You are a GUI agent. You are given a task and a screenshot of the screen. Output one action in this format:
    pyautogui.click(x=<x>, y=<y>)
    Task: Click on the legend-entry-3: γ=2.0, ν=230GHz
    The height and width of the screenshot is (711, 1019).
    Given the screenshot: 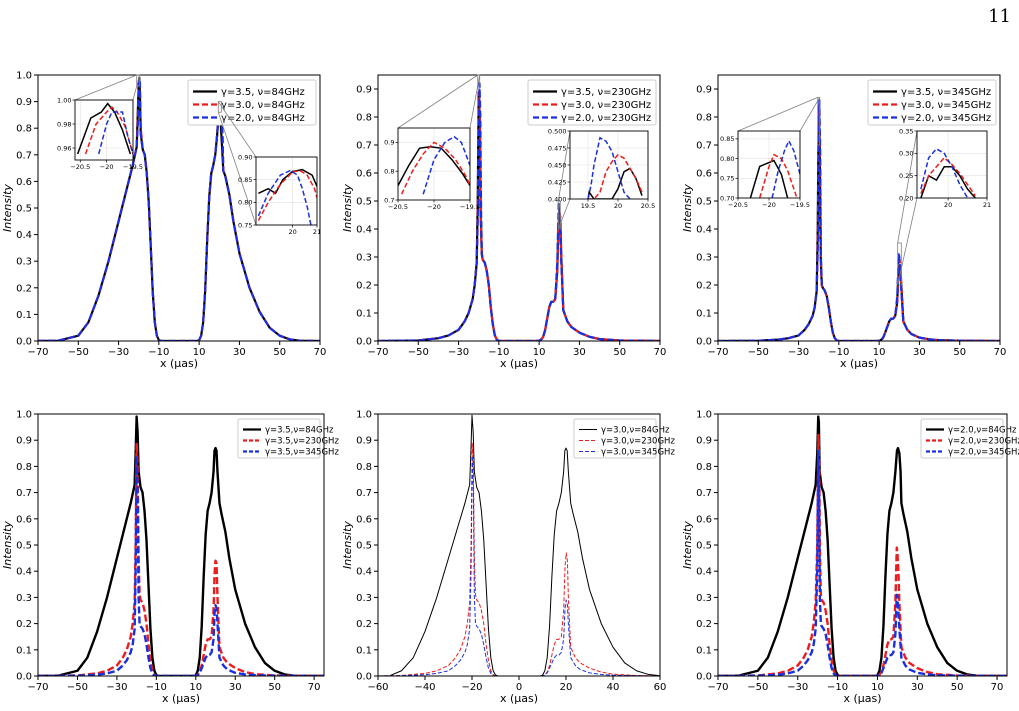 What is the action you would take?
    pyautogui.click(x=606, y=118)
    